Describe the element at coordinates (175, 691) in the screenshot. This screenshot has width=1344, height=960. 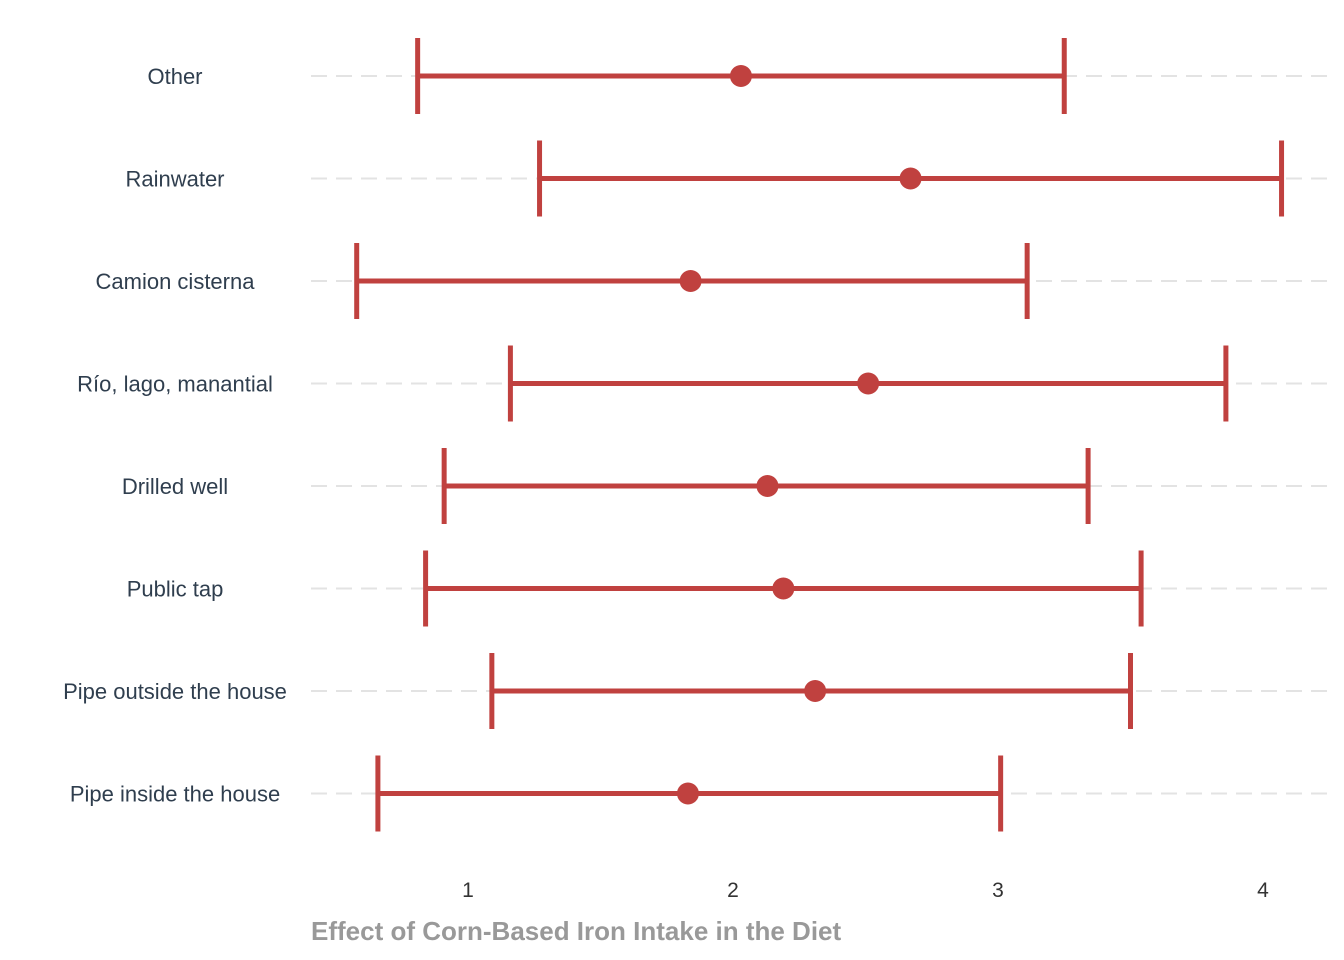
I see `category-label: Pipe outside the house` at that location.